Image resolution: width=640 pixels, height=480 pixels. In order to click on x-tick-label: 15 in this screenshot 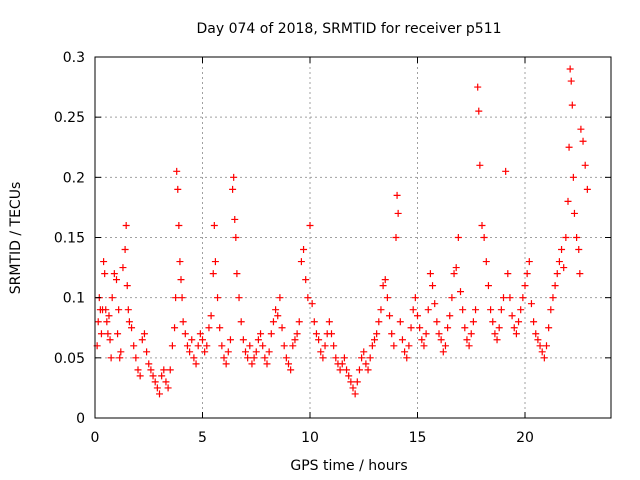, I will do `click(418, 438)`.